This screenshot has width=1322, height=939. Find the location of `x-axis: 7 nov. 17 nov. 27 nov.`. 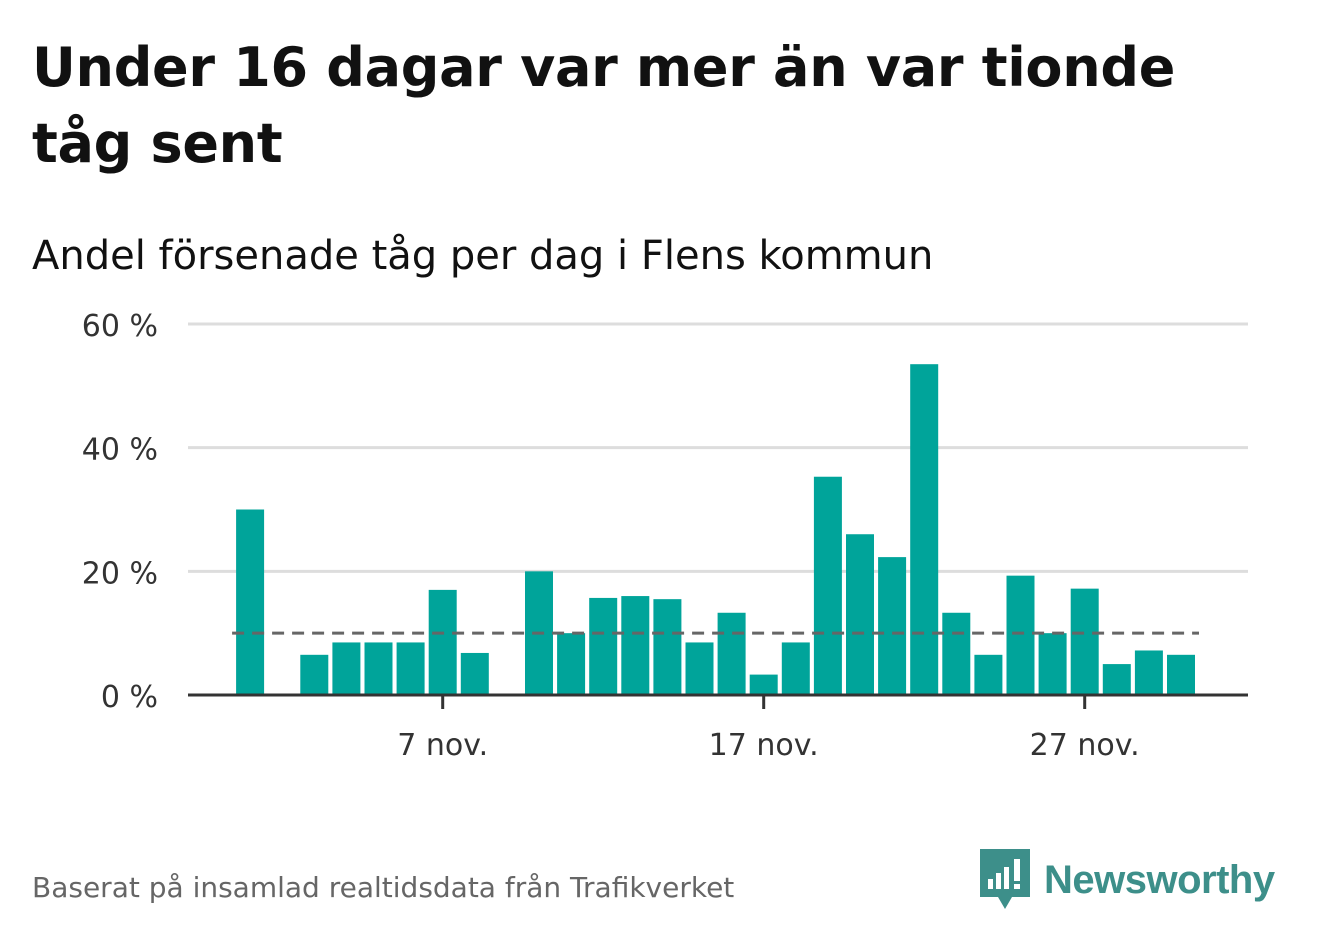

x-axis: 7 nov. 17 nov. 27 nov. is located at coordinates (718, 728).